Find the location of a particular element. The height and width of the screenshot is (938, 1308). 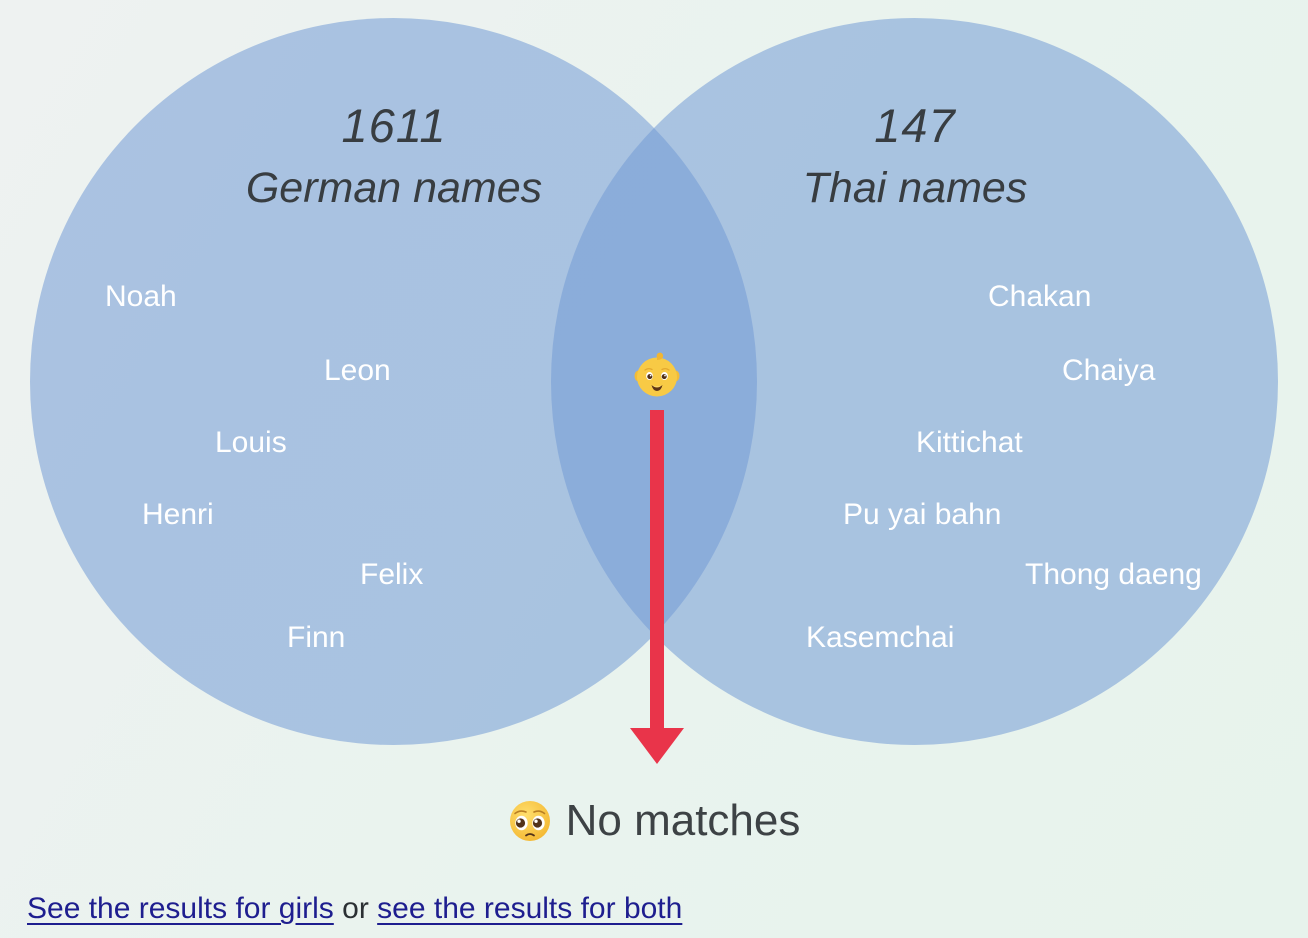

pleading-face-graphic is located at coordinates (529, 821).